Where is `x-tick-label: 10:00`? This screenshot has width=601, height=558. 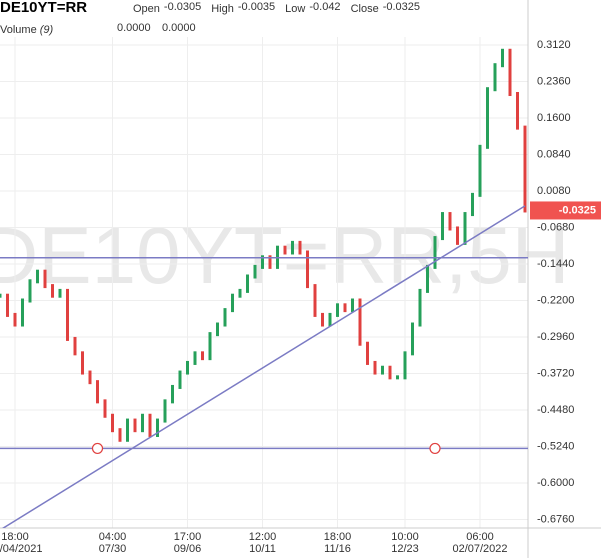 x-tick-label: 10:00 is located at coordinates (405, 537).